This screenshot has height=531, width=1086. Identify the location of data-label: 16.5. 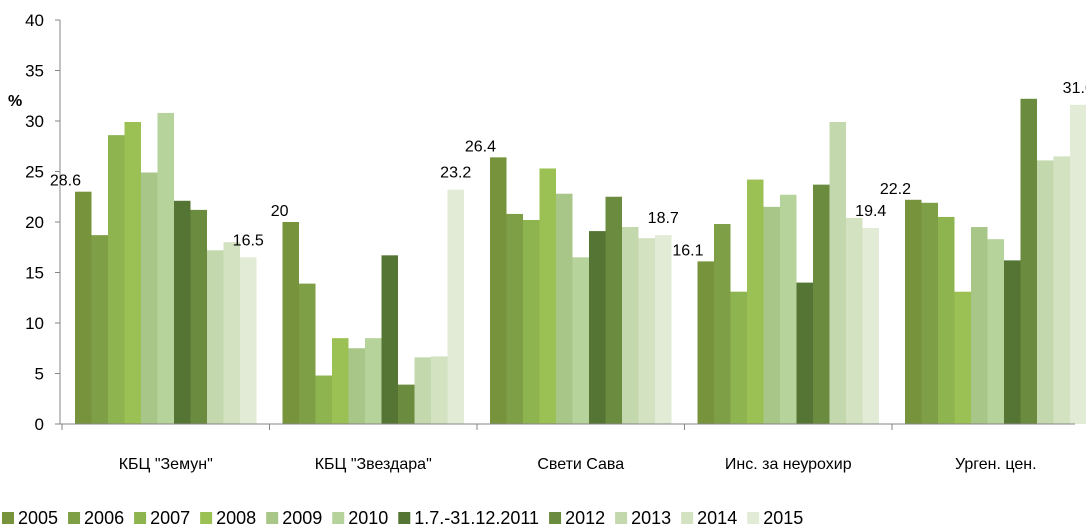
(248, 240).